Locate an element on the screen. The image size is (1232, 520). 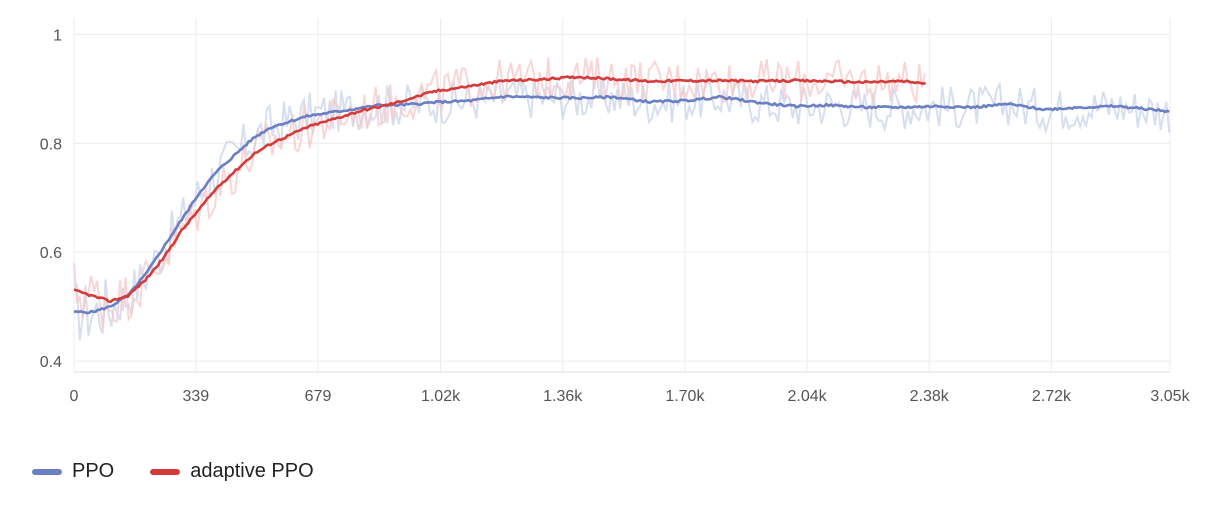
legend: PPO adaptive PPO is located at coordinates (173, 471).